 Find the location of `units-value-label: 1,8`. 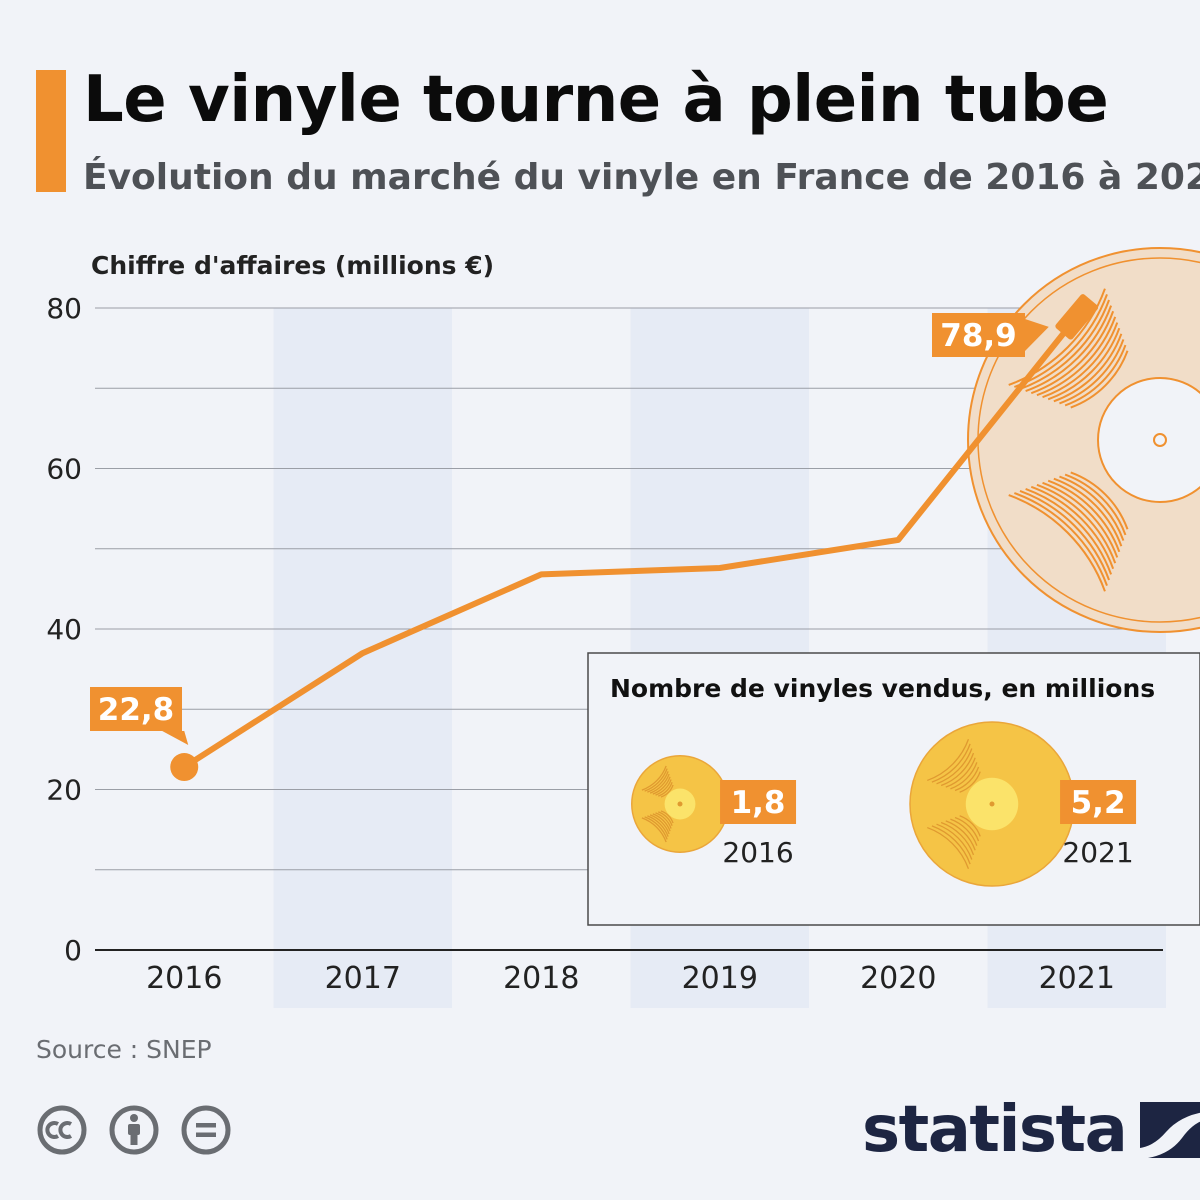

units-value-label: 1,8 is located at coordinates (758, 803).